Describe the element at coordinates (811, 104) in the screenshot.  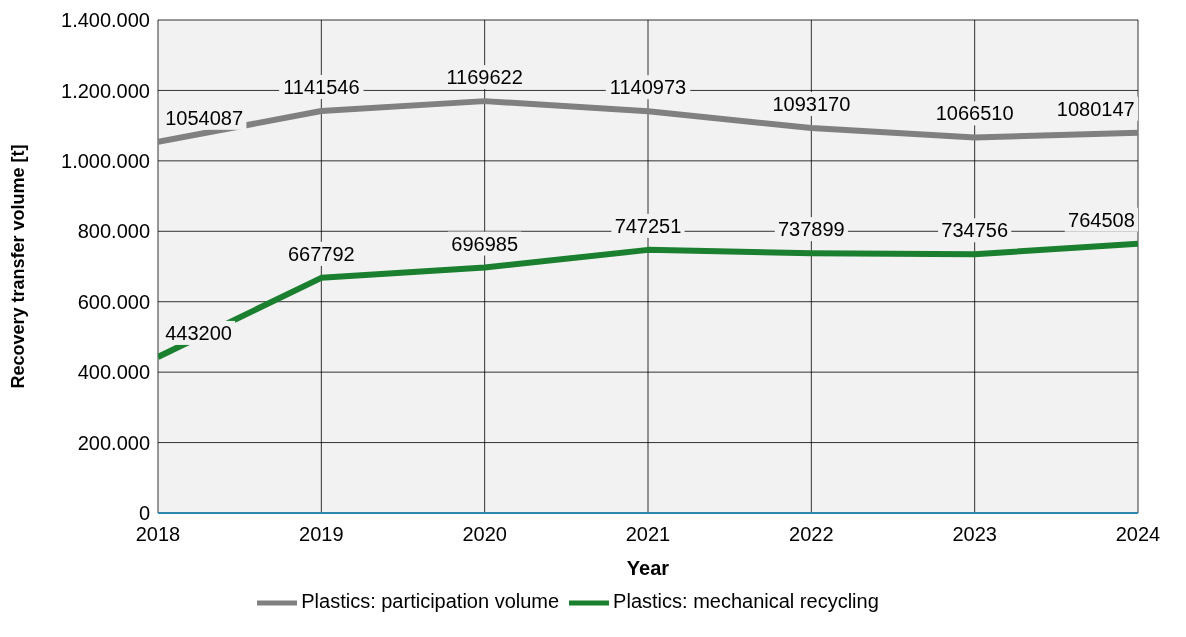
I see `data-label: 1093170` at that location.